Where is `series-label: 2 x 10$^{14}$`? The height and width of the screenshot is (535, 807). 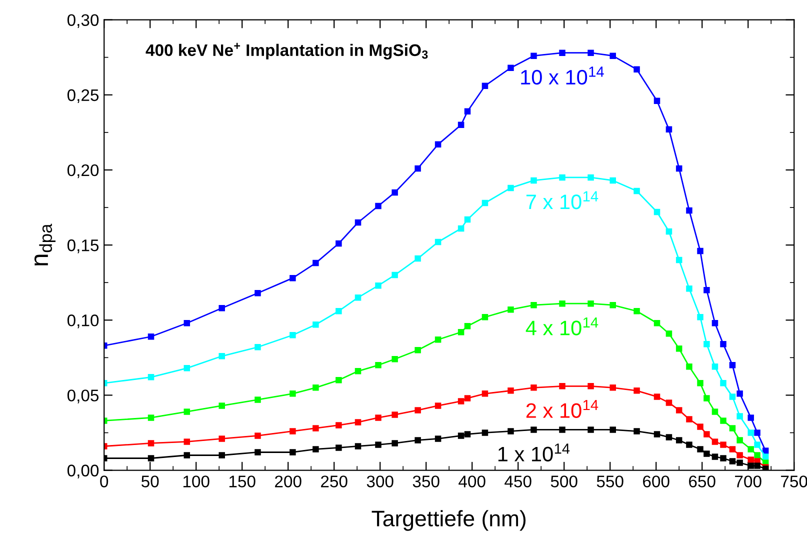 series-label: 2 x 10$^{14}$ is located at coordinates (562, 409).